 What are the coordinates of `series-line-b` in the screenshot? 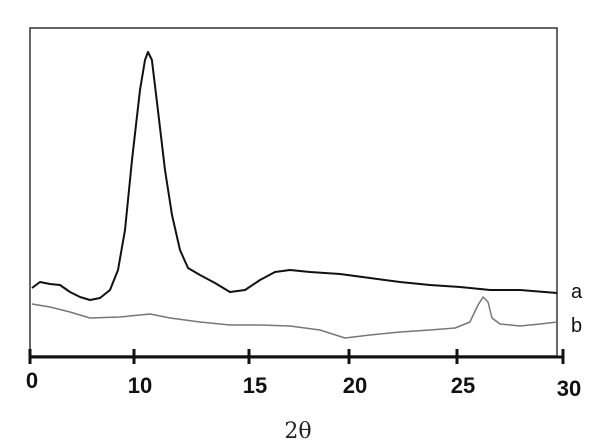 It's located at (294, 317).